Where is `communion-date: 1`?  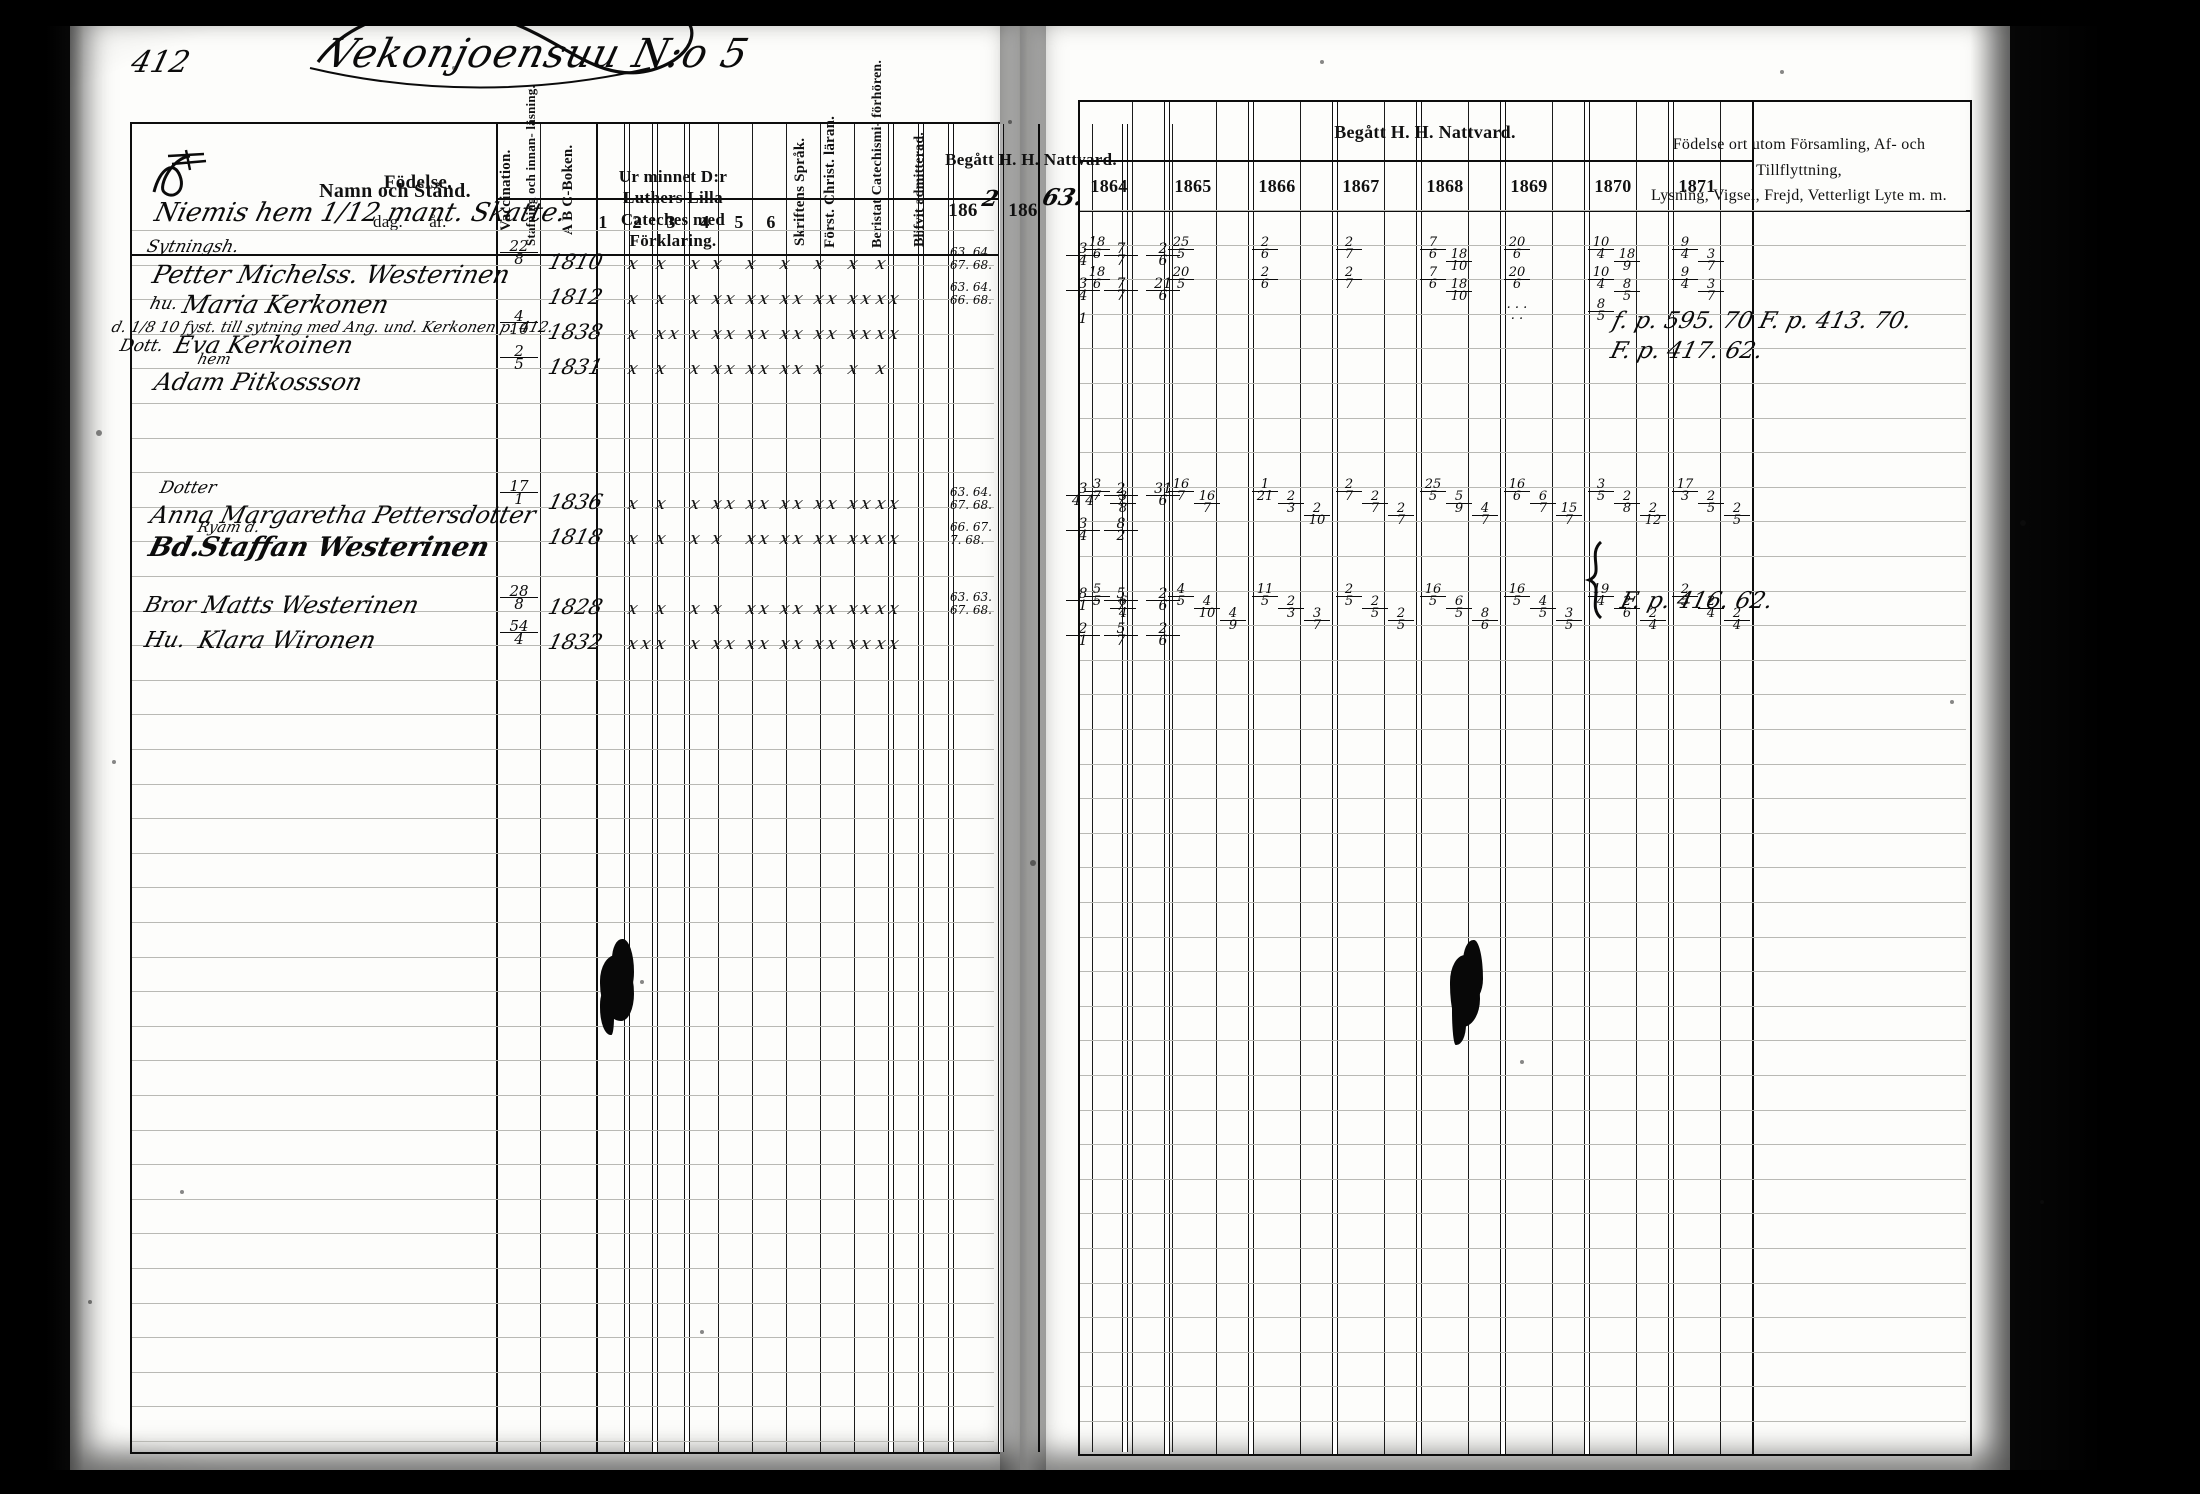 communion-date: 1 is located at coordinates (1083, 319).